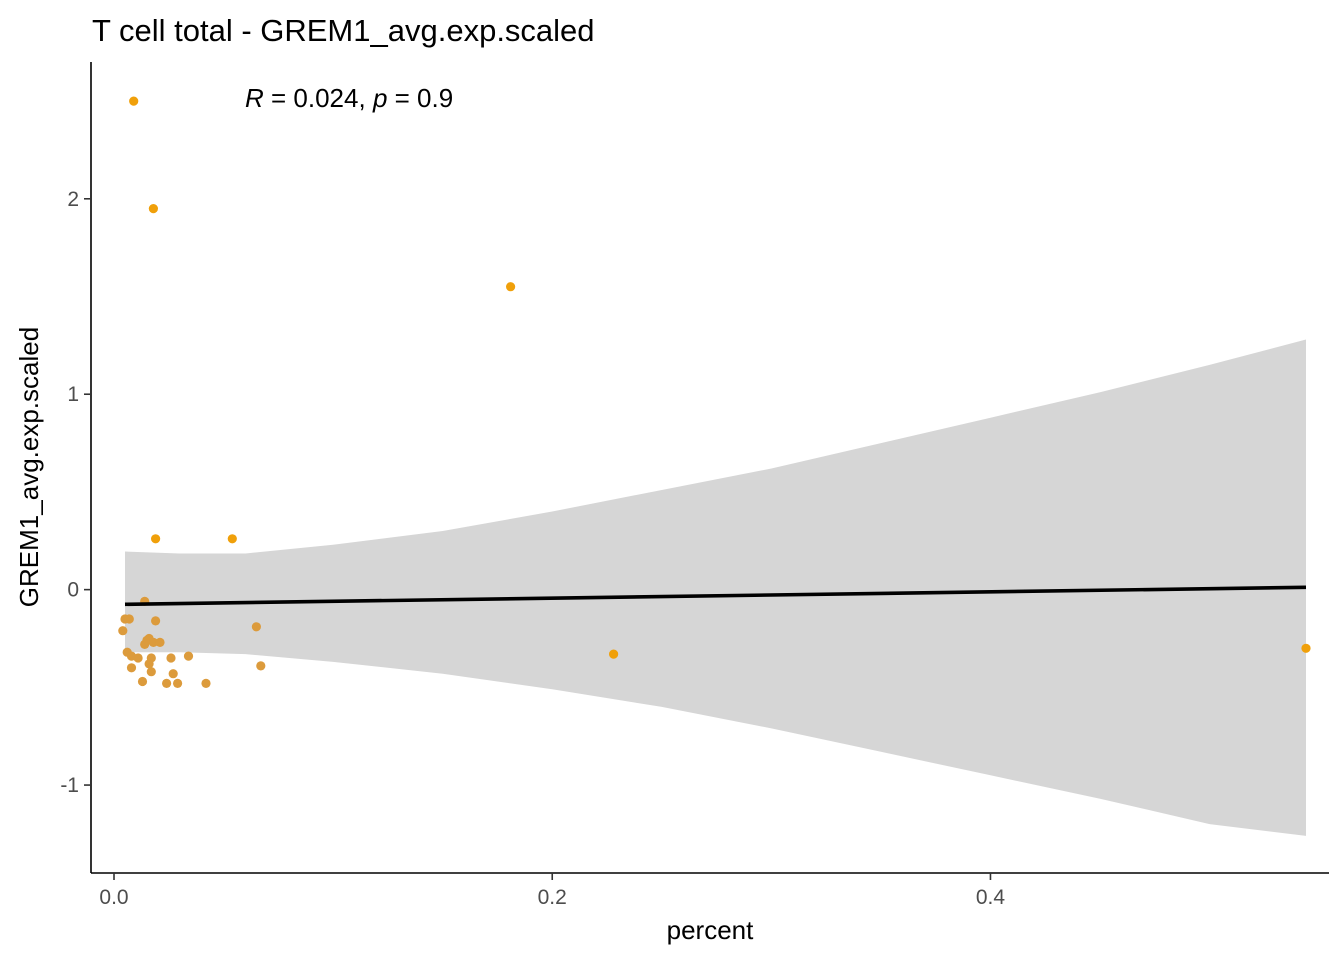  What do you see at coordinates (75, 492) in the screenshot?
I see `y-axis-ticks: -1 0 1 2` at bounding box center [75, 492].